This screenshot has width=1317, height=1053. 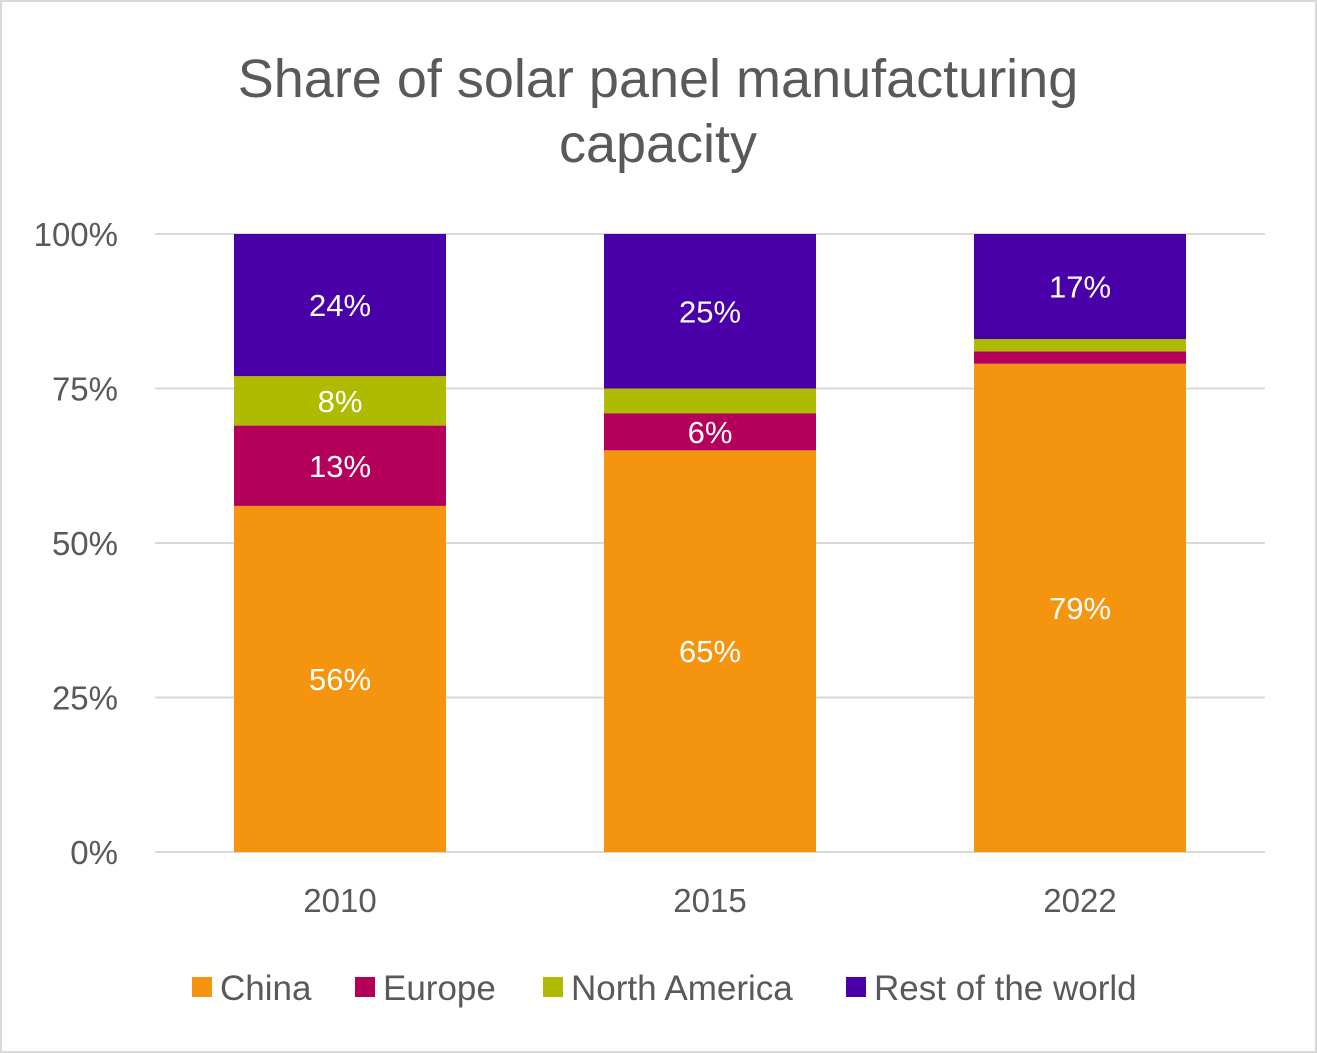 I want to click on legend-item-china: China, so click(x=252, y=988).